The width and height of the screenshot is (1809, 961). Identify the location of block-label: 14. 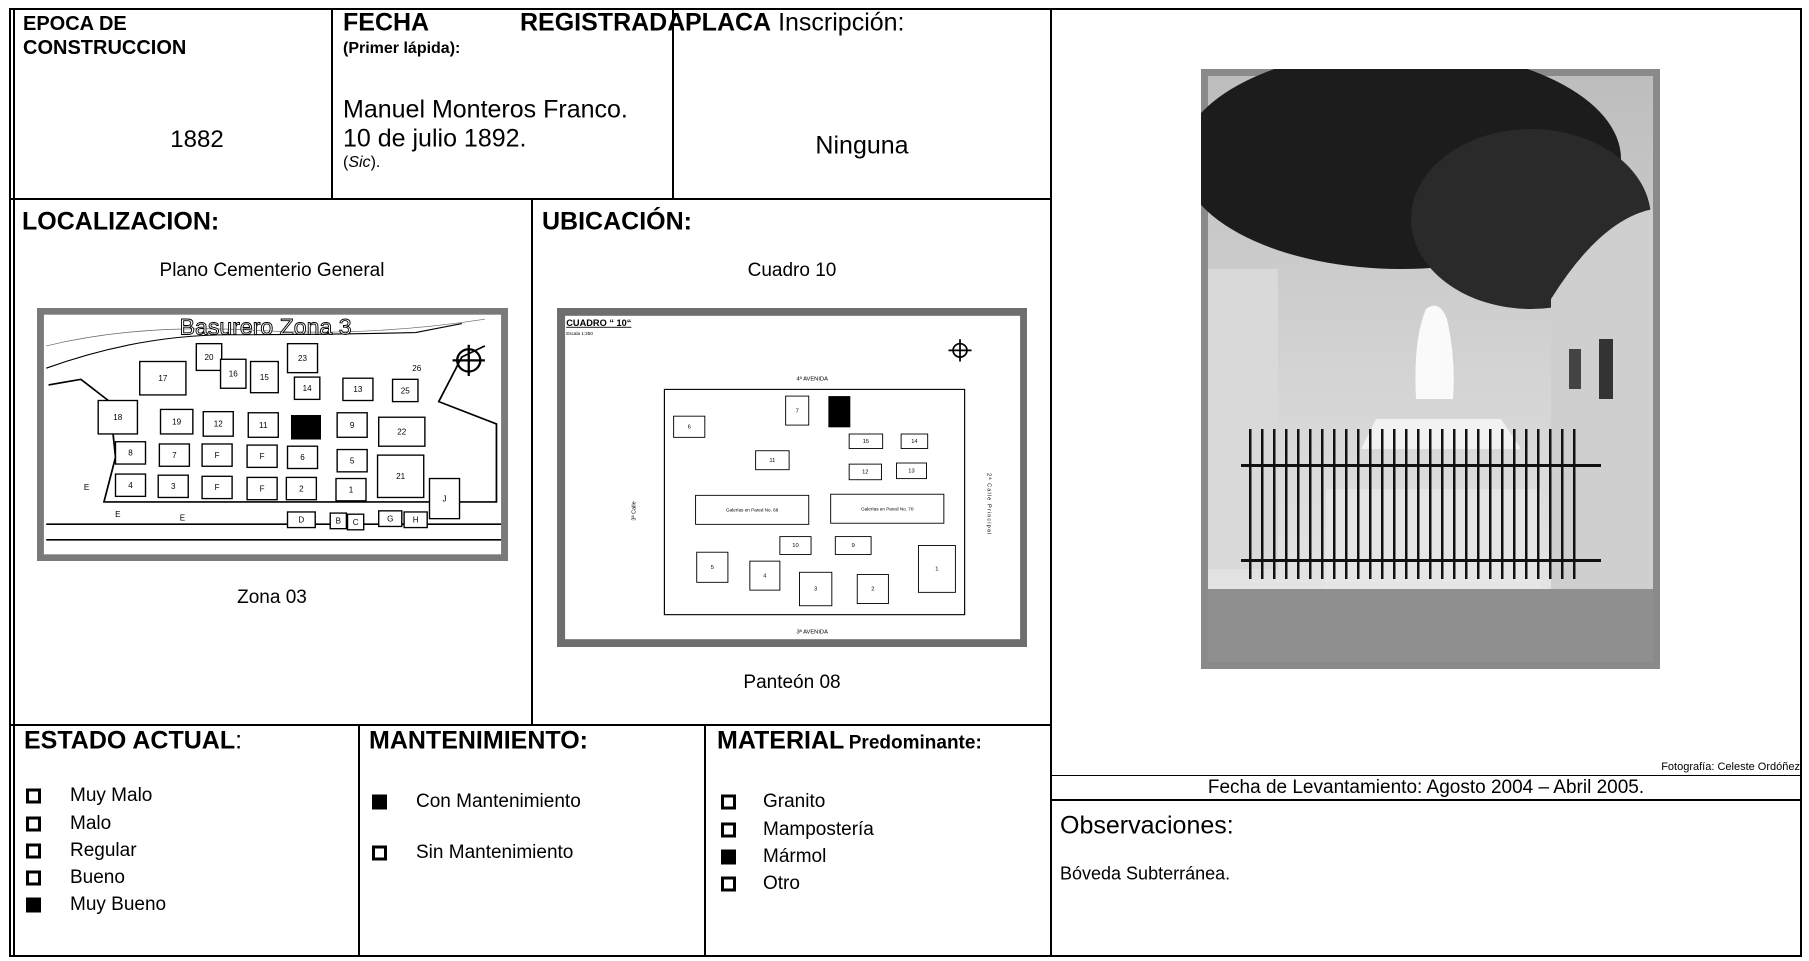
(308, 388).